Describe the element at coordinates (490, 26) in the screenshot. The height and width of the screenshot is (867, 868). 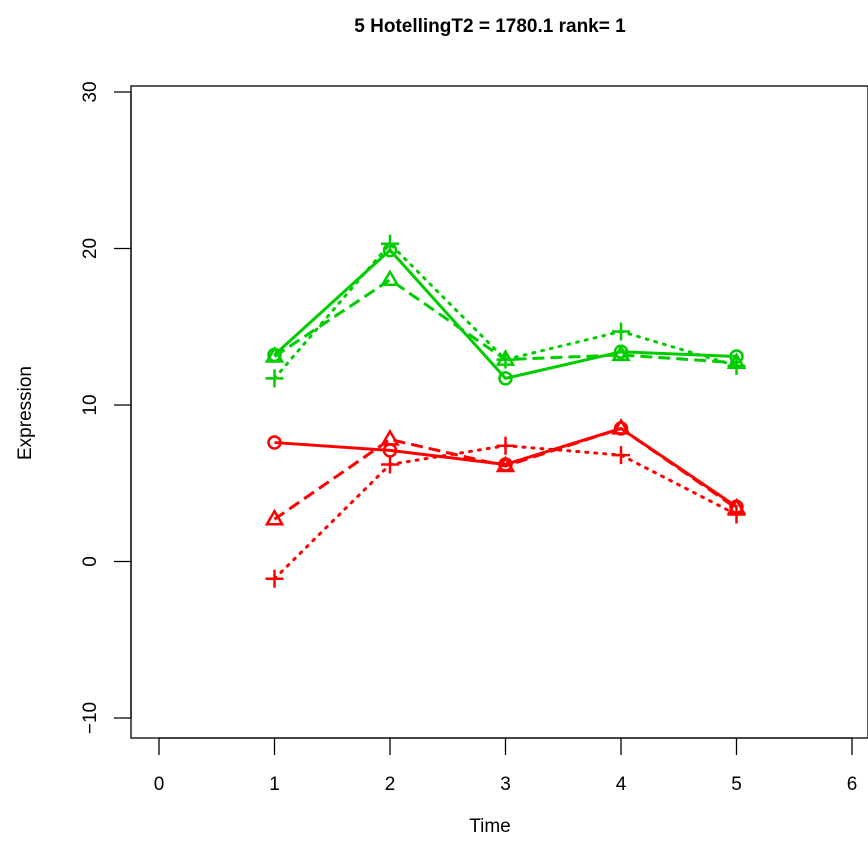
I see `chart-title: 5 HotellingT2 = 1780.1 rank= 1` at that location.